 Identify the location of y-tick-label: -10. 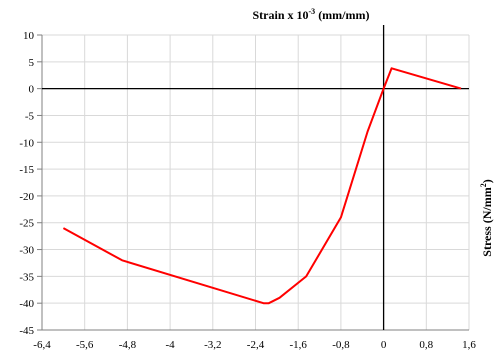
(26, 143).